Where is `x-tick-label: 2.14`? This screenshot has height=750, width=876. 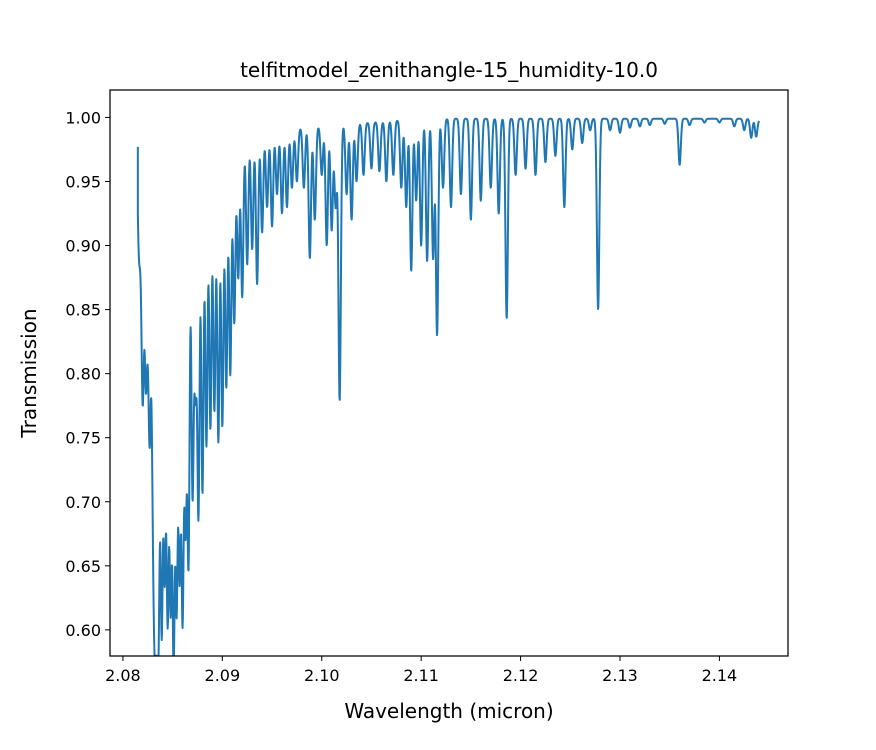 x-tick-label: 2.14 is located at coordinates (720, 675).